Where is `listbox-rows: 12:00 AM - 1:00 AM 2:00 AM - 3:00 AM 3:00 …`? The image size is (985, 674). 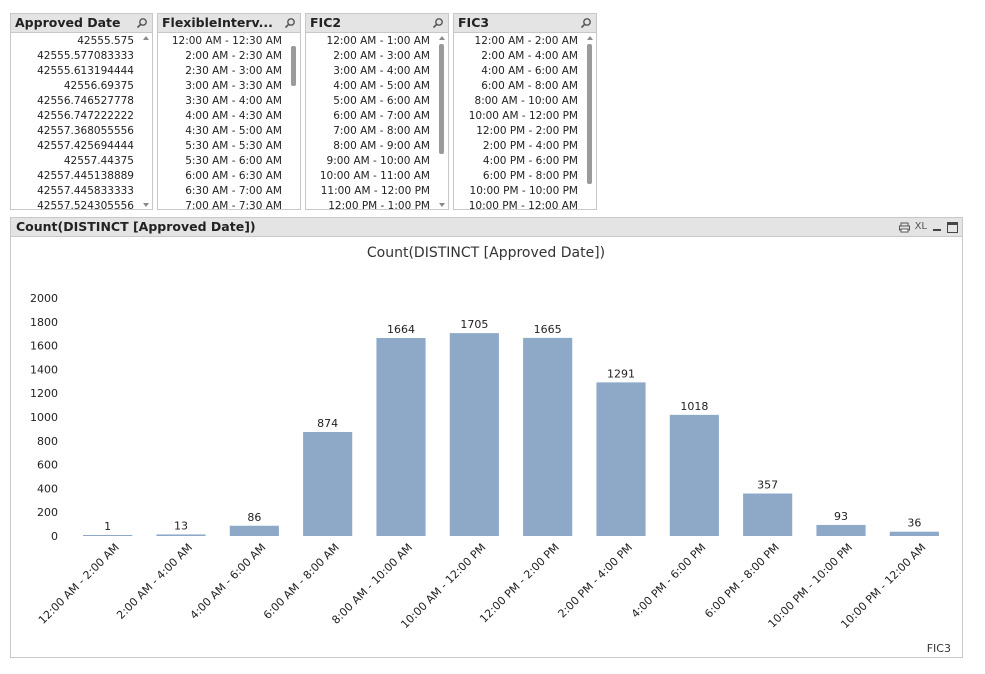
listbox-rows: 12:00 AM - 1:00 AM 2:00 AM - 3:00 AM 3:00 … is located at coordinates (371, 124).